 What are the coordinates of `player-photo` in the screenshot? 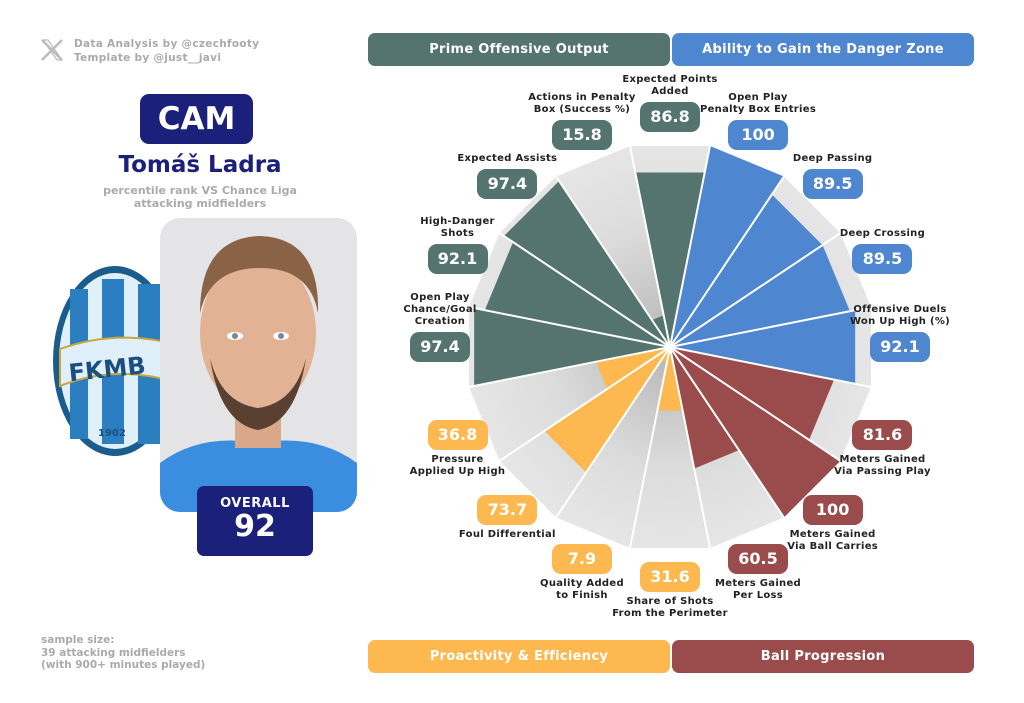 It's located at (258, 365).